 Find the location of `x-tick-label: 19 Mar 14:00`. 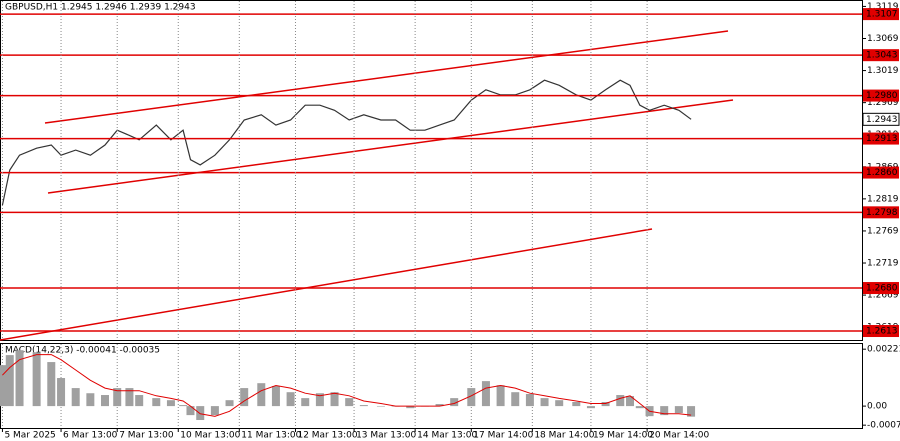

x-tick-label: 19 Mar 14:00 is located at coordinates (623, 436).